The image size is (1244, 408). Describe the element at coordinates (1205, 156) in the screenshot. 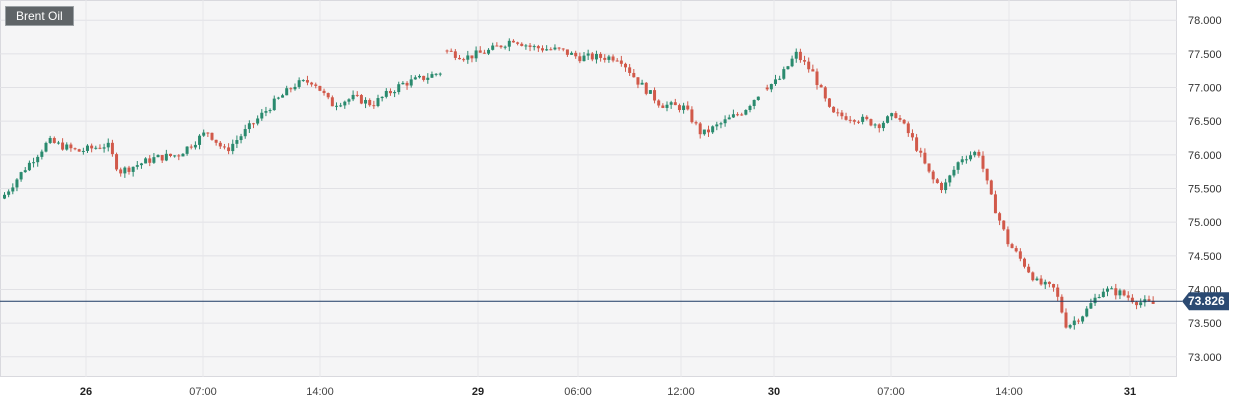

I see `y-tick-label: 76.000` at that location.